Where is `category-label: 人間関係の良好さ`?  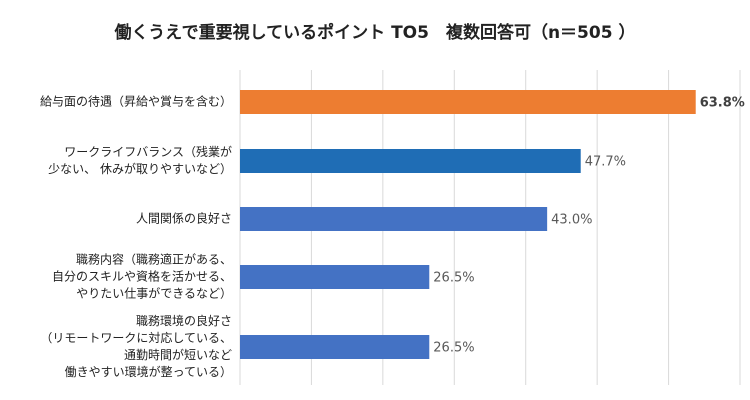
category-label: 人間関係の良好さ is located at coordinates (184, 218).